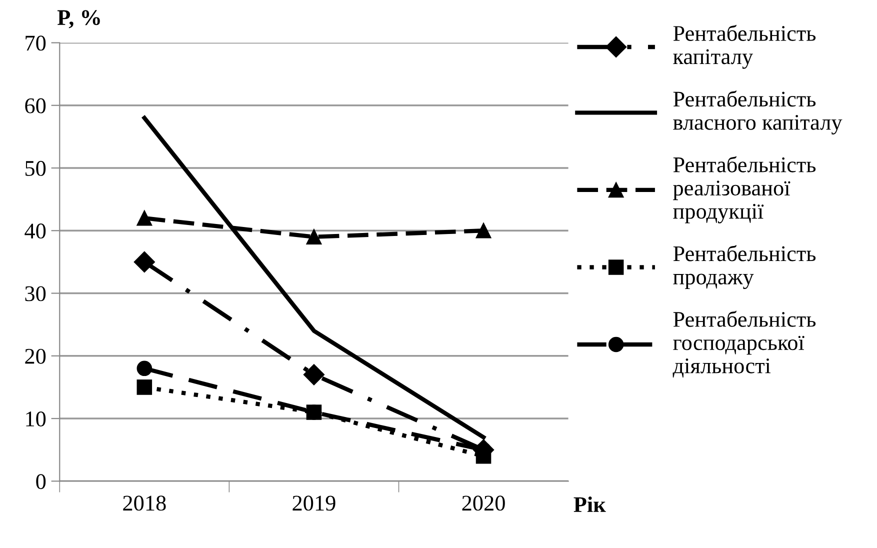 The height and width of the screenshot is (548, 877). Describe the element at coordinates (744, 267) in the screenshot. I see `legend-label: Рентабельність продажу` at that location.